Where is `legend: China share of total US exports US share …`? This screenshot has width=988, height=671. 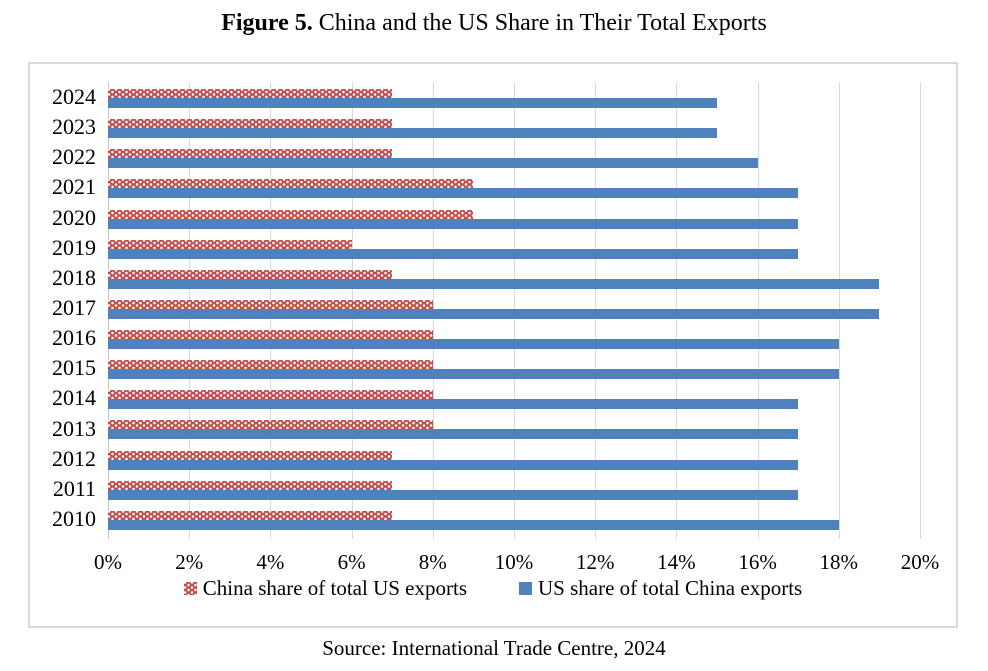 legend: China share of total US exports US share … is located at coordinates (493, 588).